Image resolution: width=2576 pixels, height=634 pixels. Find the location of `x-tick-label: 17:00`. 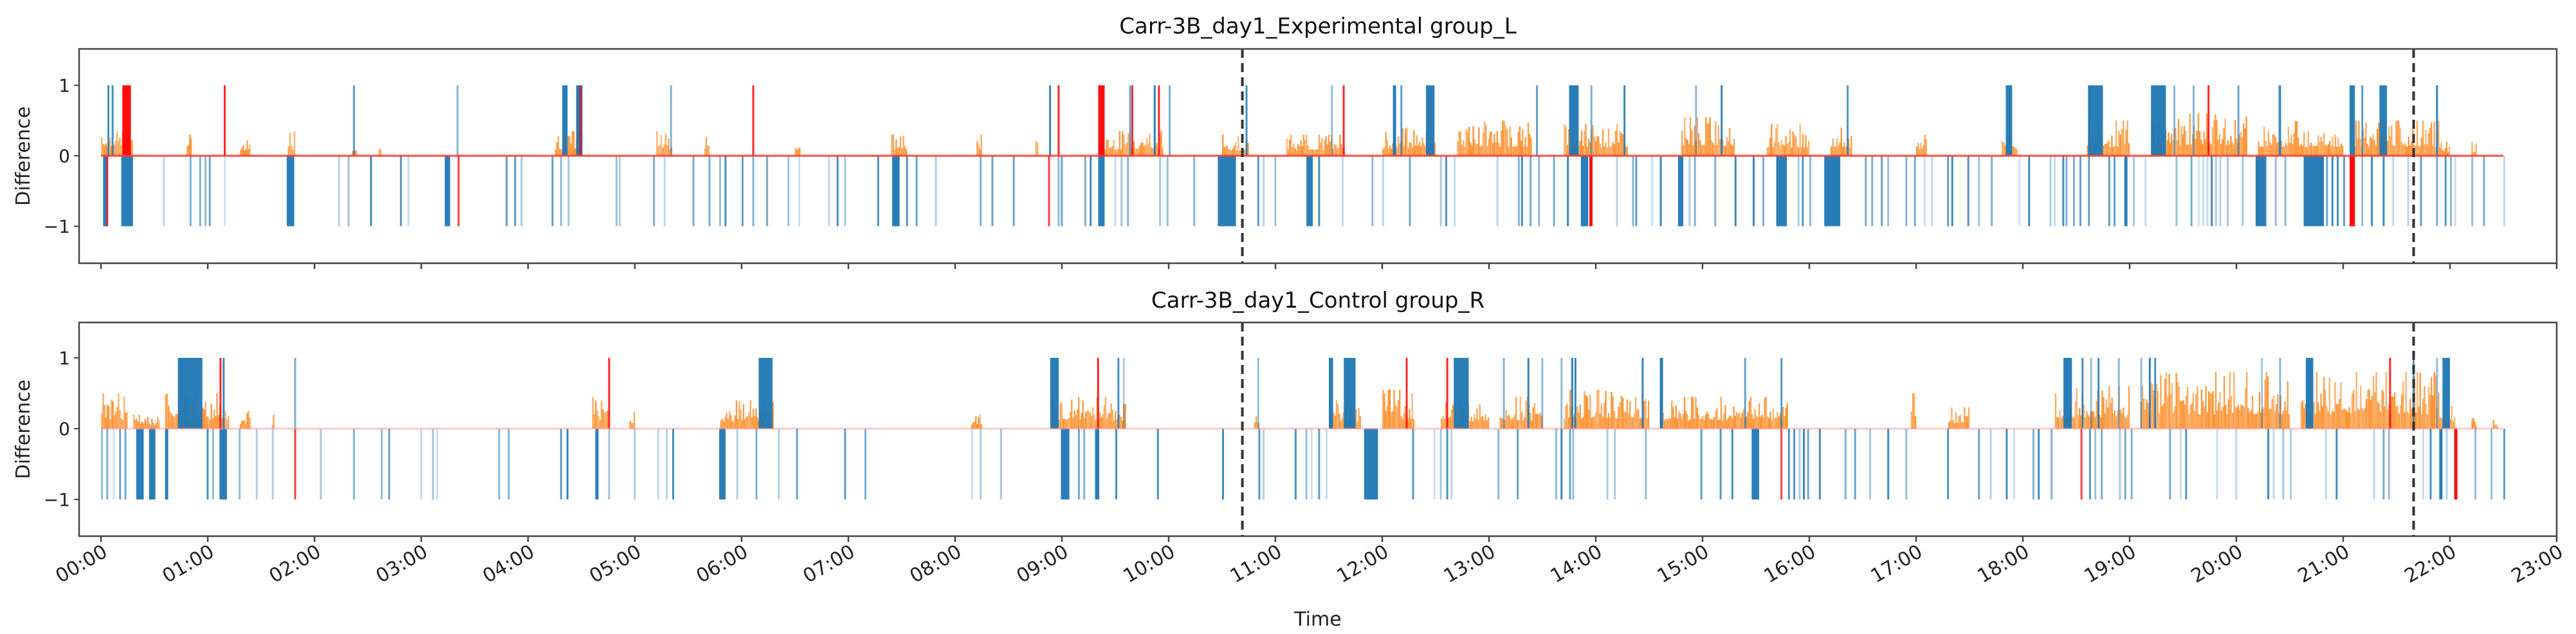

x-tick-label: 17:00 is located at coordinates (1896, 564).